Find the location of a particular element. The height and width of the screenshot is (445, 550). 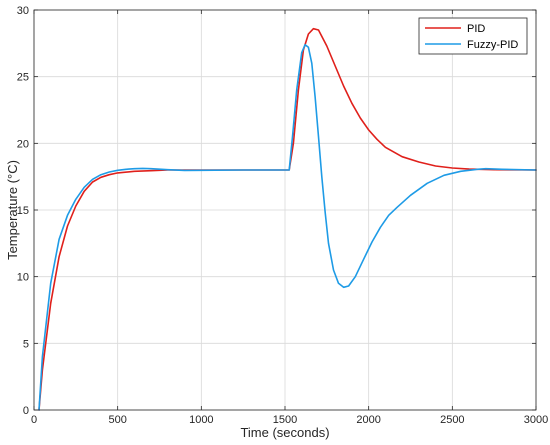

x-tick-label: 1000 is located at coordinates (201, 420).